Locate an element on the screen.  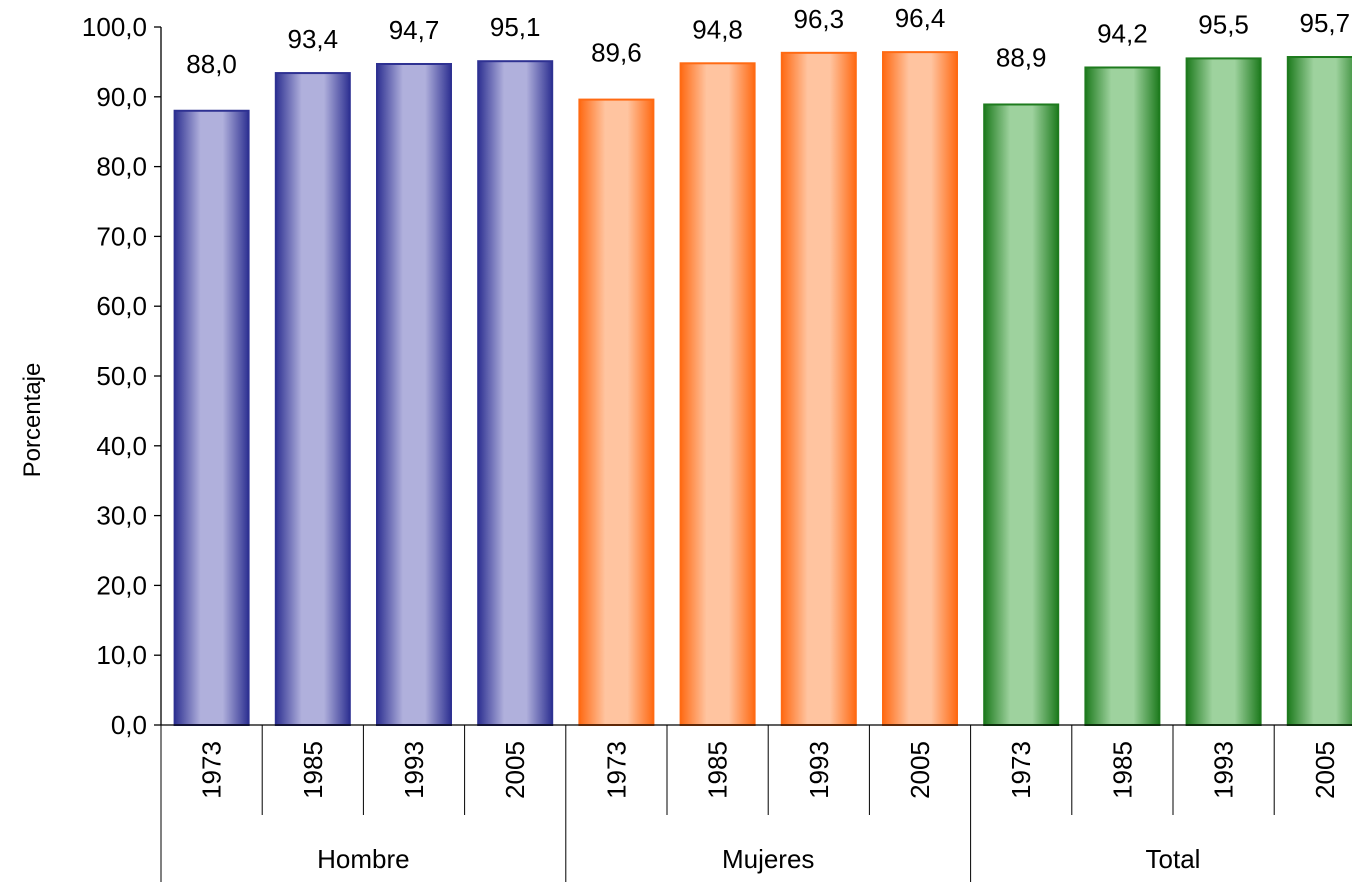
y-tick-label: 90,0 is located at coordinates (121, 97).